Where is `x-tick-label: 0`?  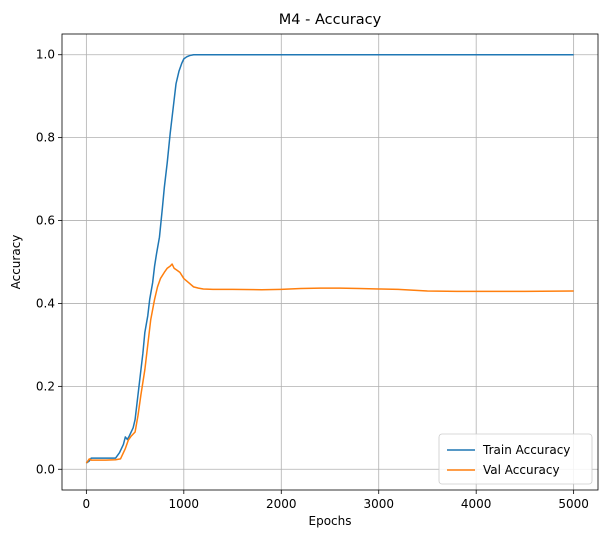 x-tick-label: 0 is located at coordinates (87, 504).